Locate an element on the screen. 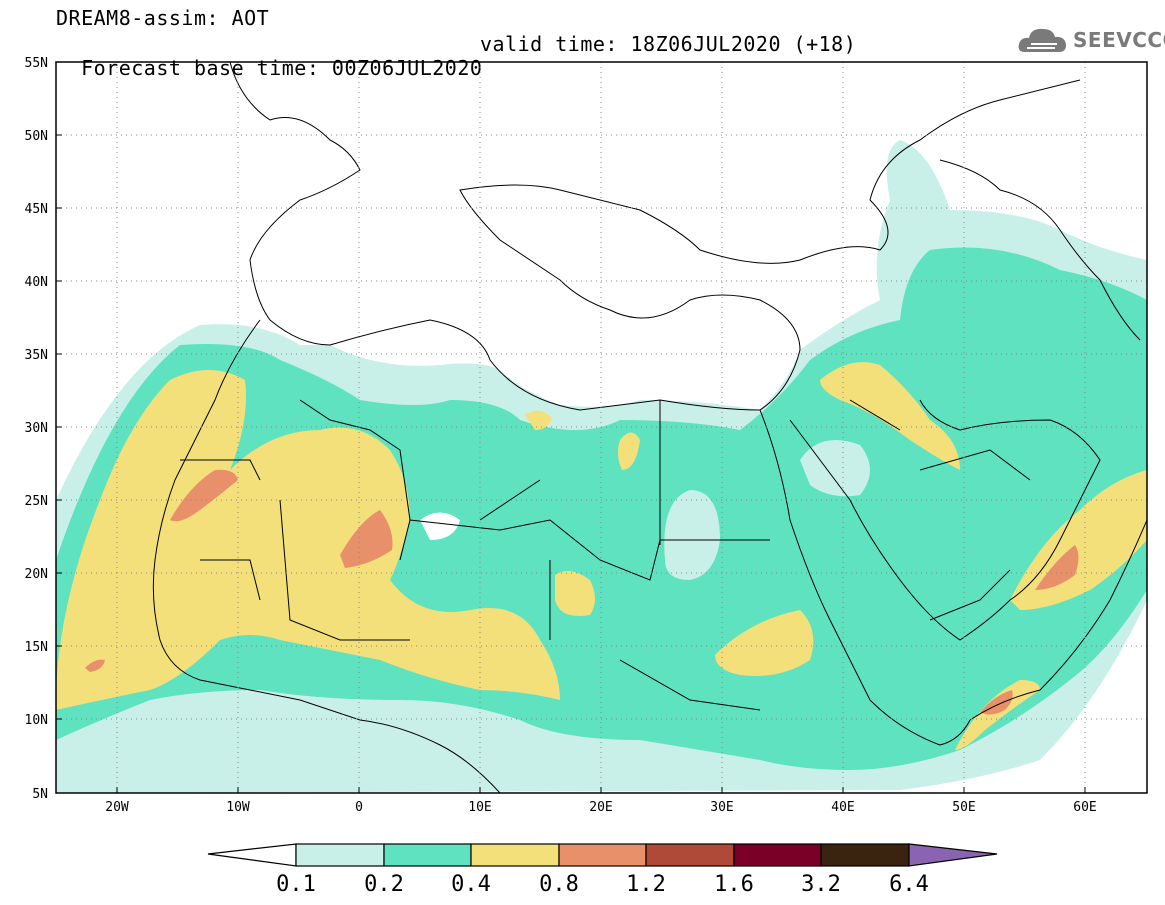 This screenshot has height=905, width=1165. logo-text: SEEVCCC is located at coordinates (1119, 40).